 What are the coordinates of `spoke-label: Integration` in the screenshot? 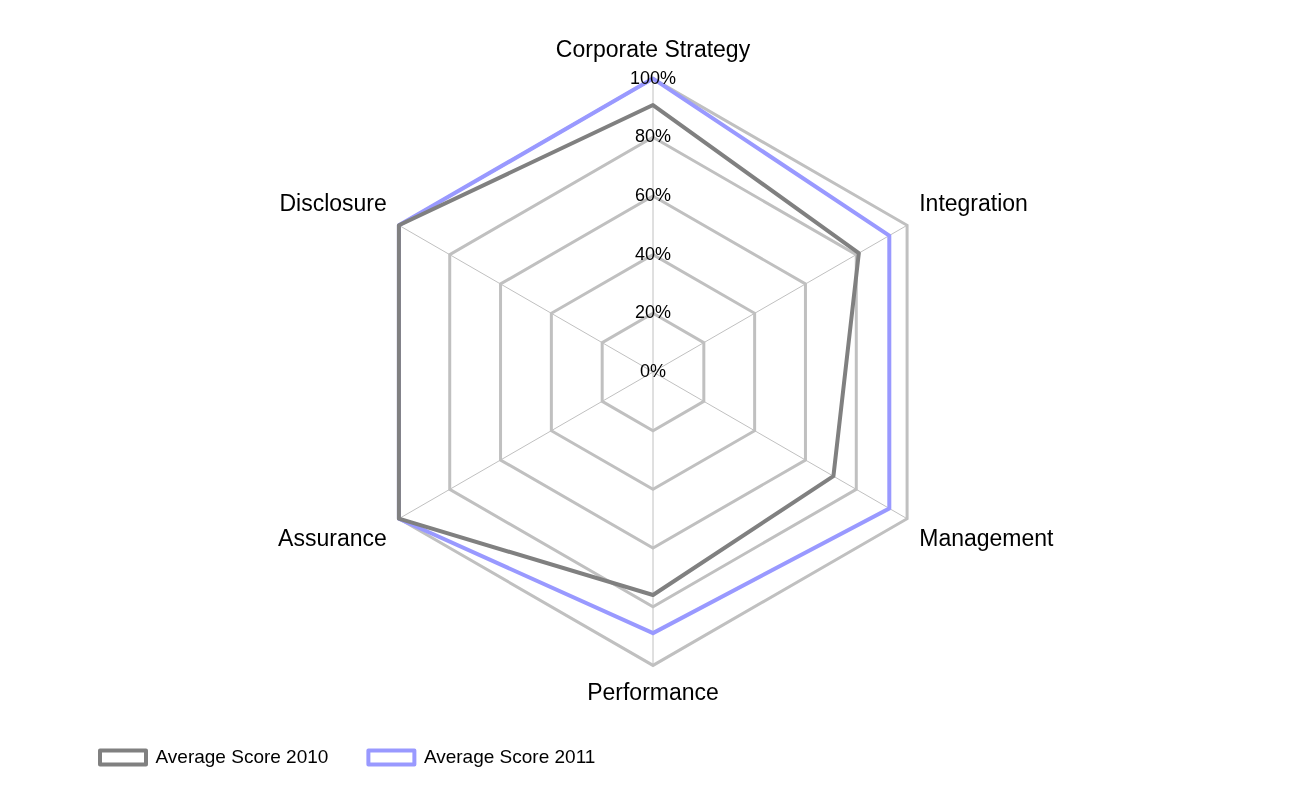 It's located at (973, 202).